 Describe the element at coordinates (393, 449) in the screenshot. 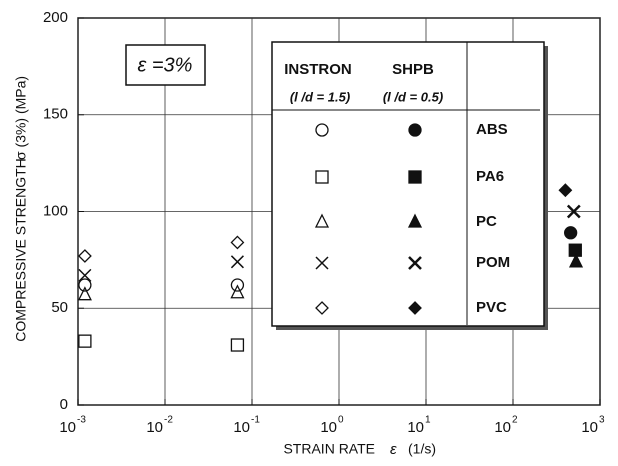

I see `x-axis-symbol: ε` at that location.